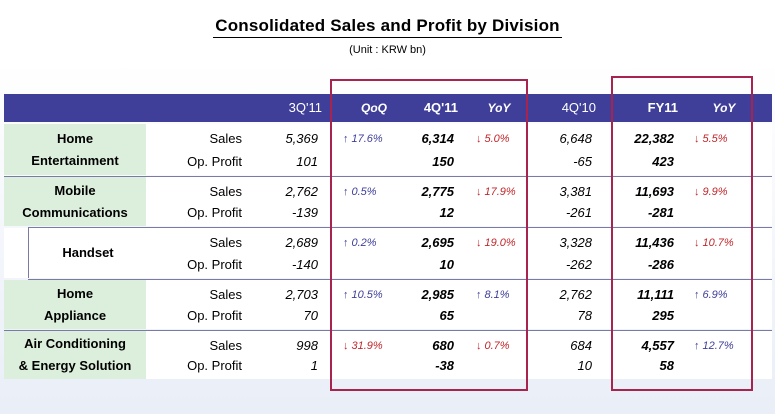  Describe the element at coordinates (301, 242) in the screenshot. I see `sales-3q11: 2,689` at that location.